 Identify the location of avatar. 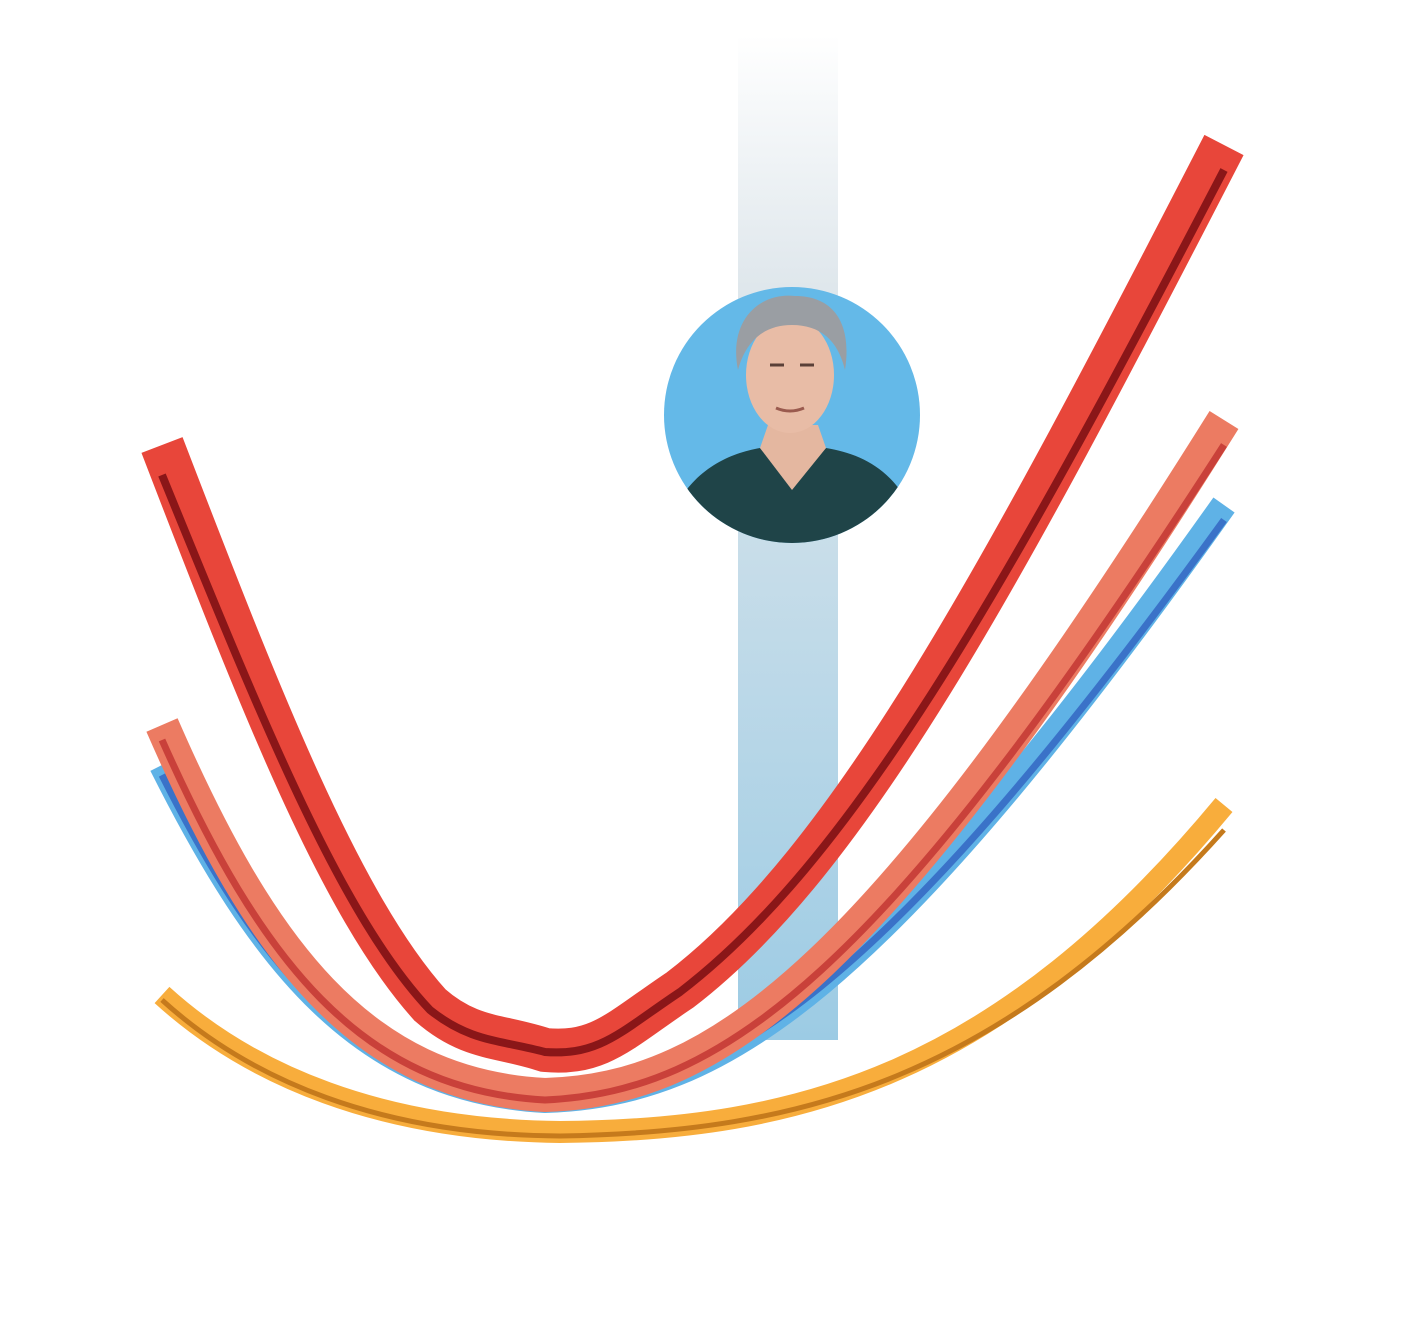
(792, 415).